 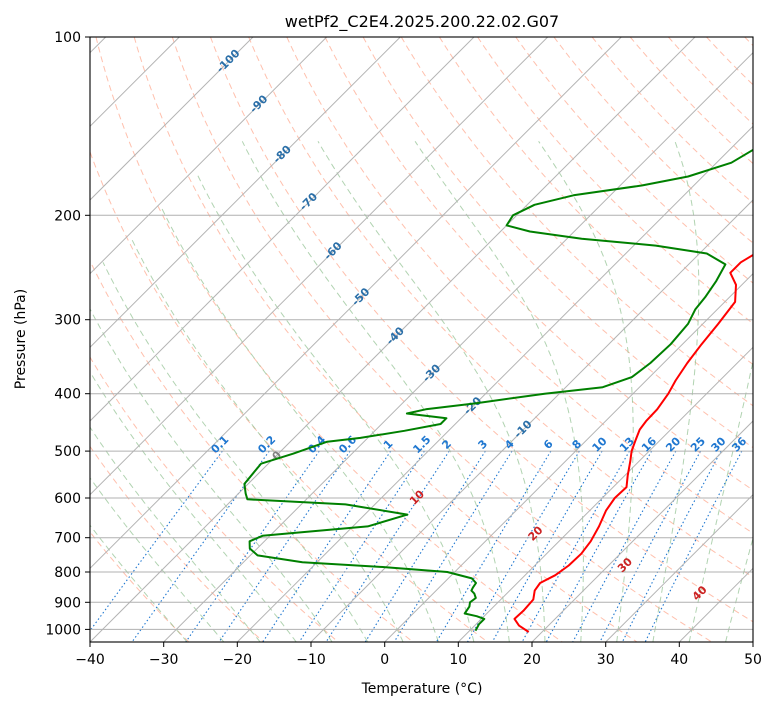 I want to click on x-tick-label: −40, so click(x=90, y=660).